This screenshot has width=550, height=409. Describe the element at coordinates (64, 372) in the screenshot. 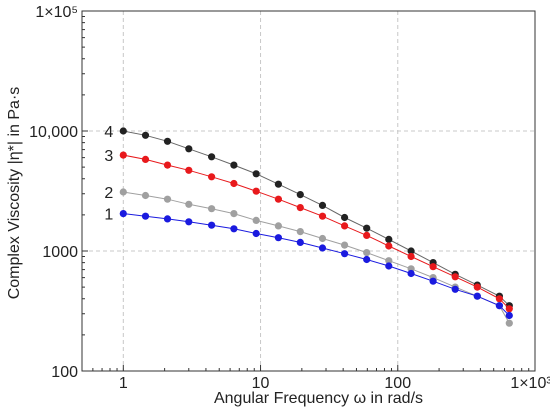

I see `y-tick-label: 100` at that location.